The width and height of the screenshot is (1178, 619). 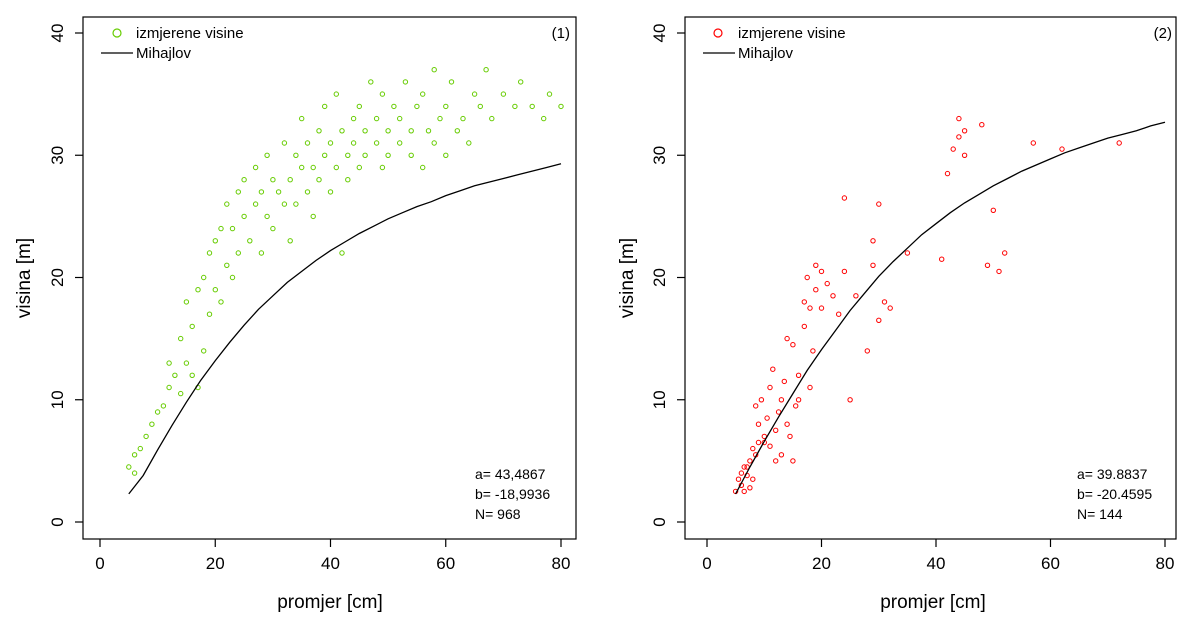 What do you see at coordinates (510, 474) in the screenshot?
I see `stat-a: a= 43,4867` at bounding box center [510, 474].